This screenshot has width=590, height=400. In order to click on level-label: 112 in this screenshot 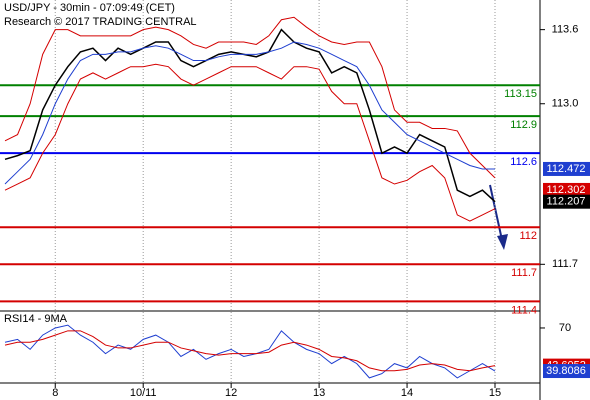, I will do `click(528, 236)`.